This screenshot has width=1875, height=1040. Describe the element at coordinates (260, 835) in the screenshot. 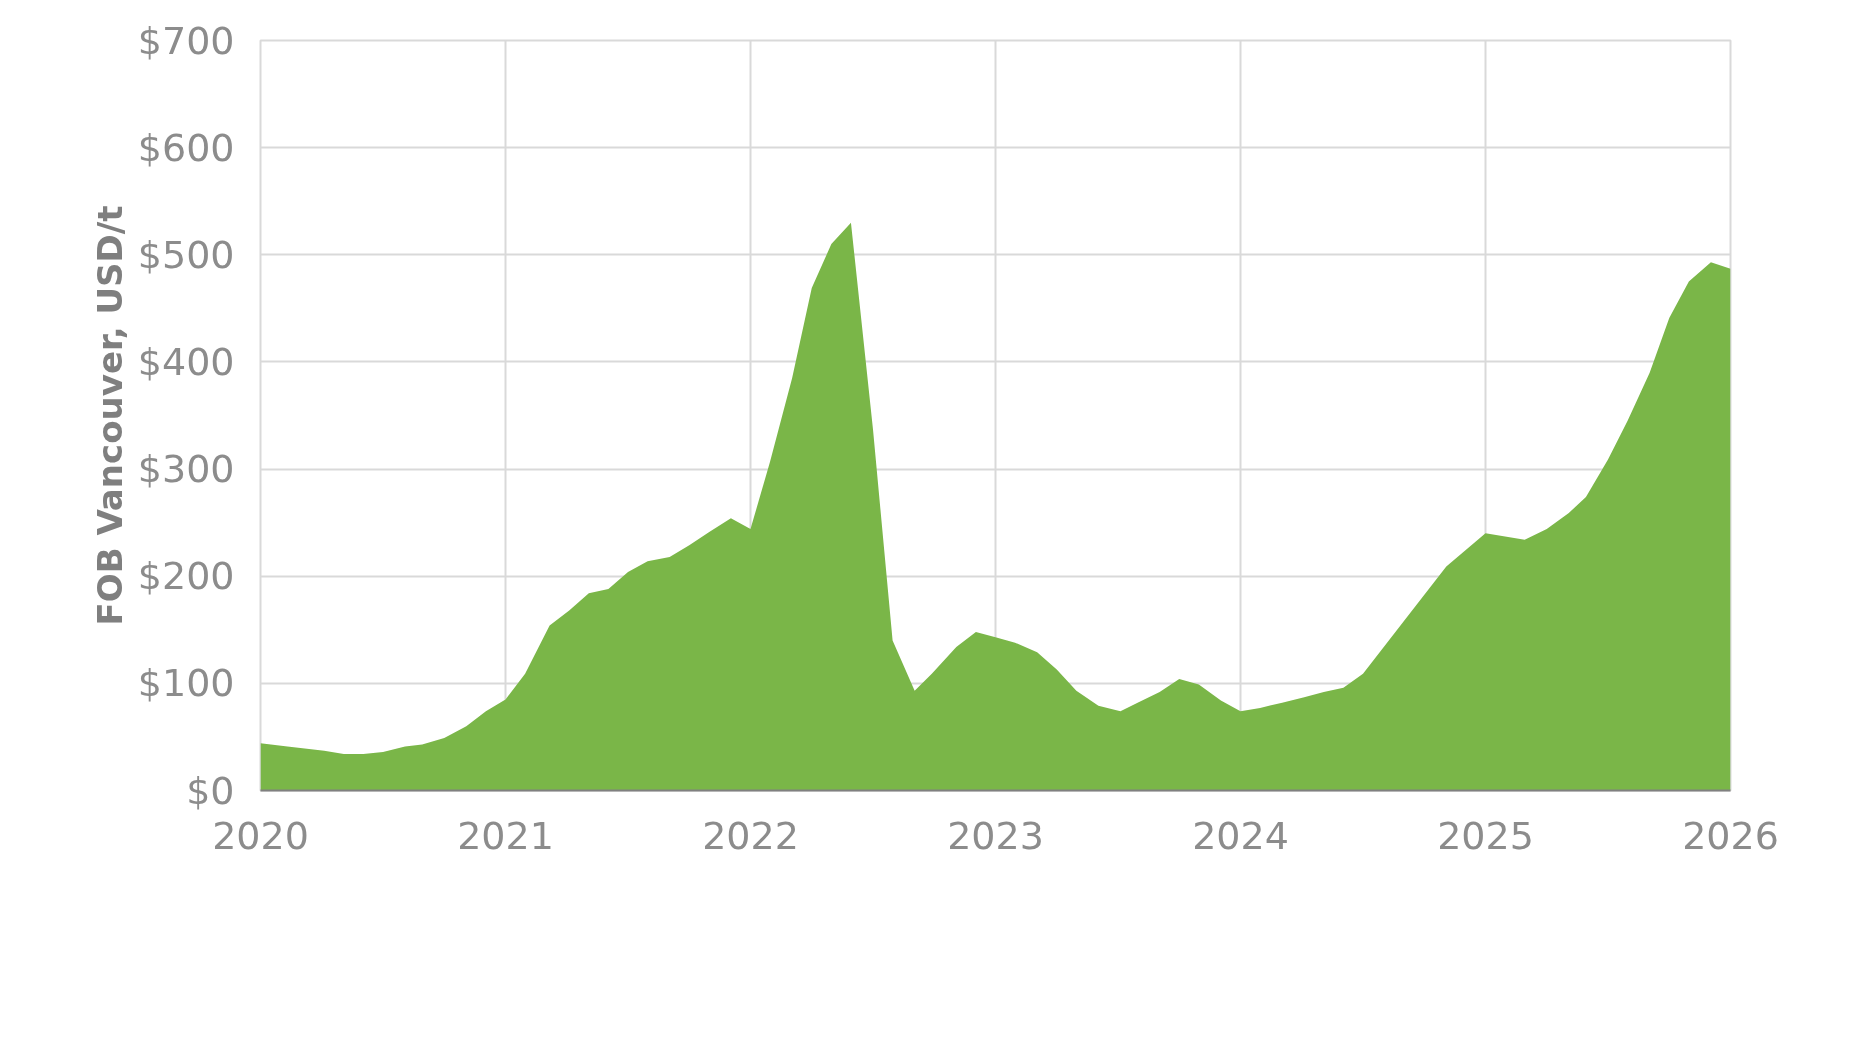

I see `x-tick-label: 2020` at that location.